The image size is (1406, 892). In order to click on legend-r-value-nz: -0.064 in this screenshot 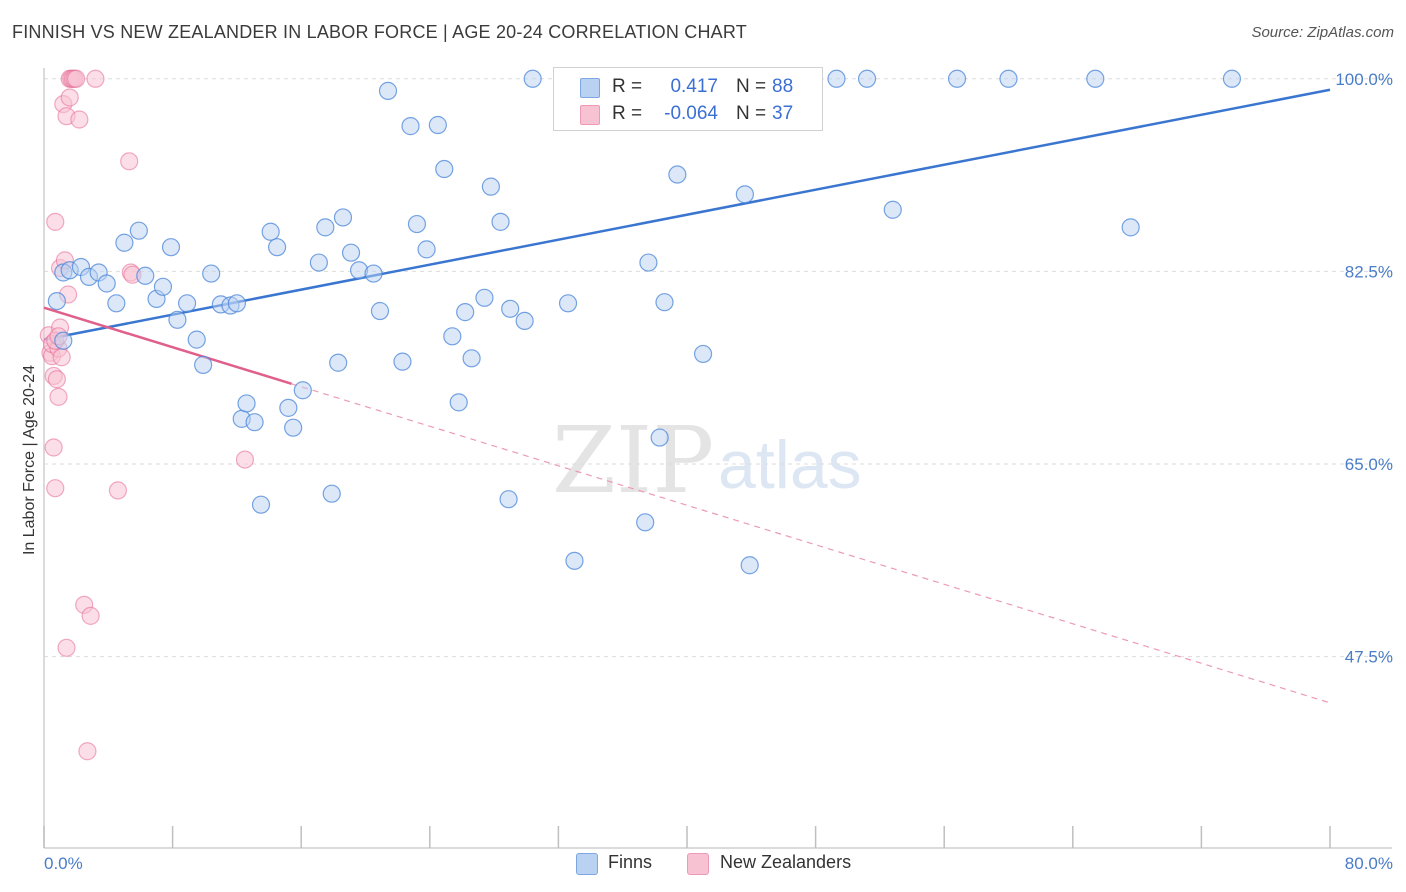, I will do `click(691, 113)`.